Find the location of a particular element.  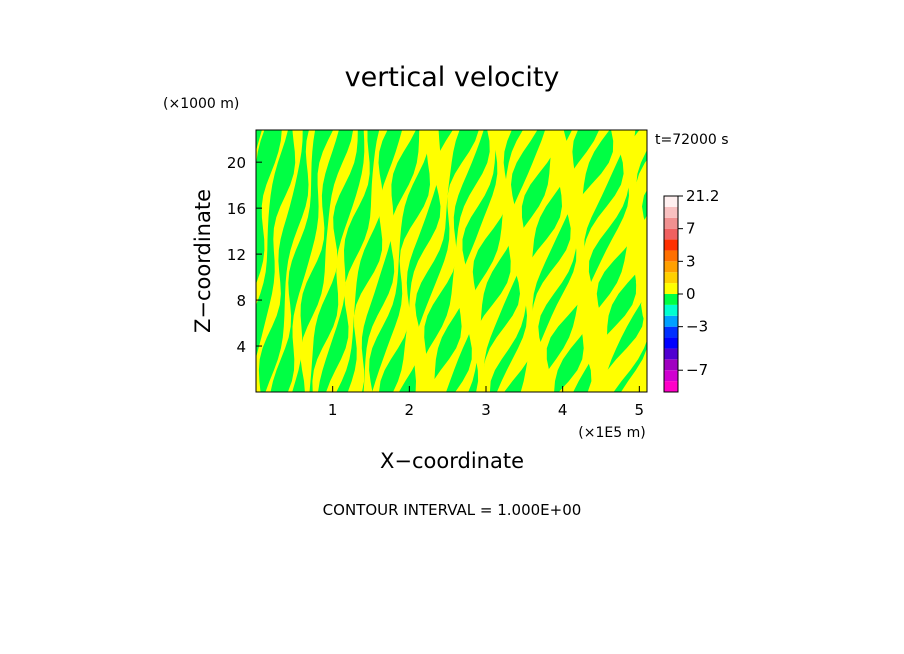

colorbar-label-2: 7 is located at coordinates (691, 229).